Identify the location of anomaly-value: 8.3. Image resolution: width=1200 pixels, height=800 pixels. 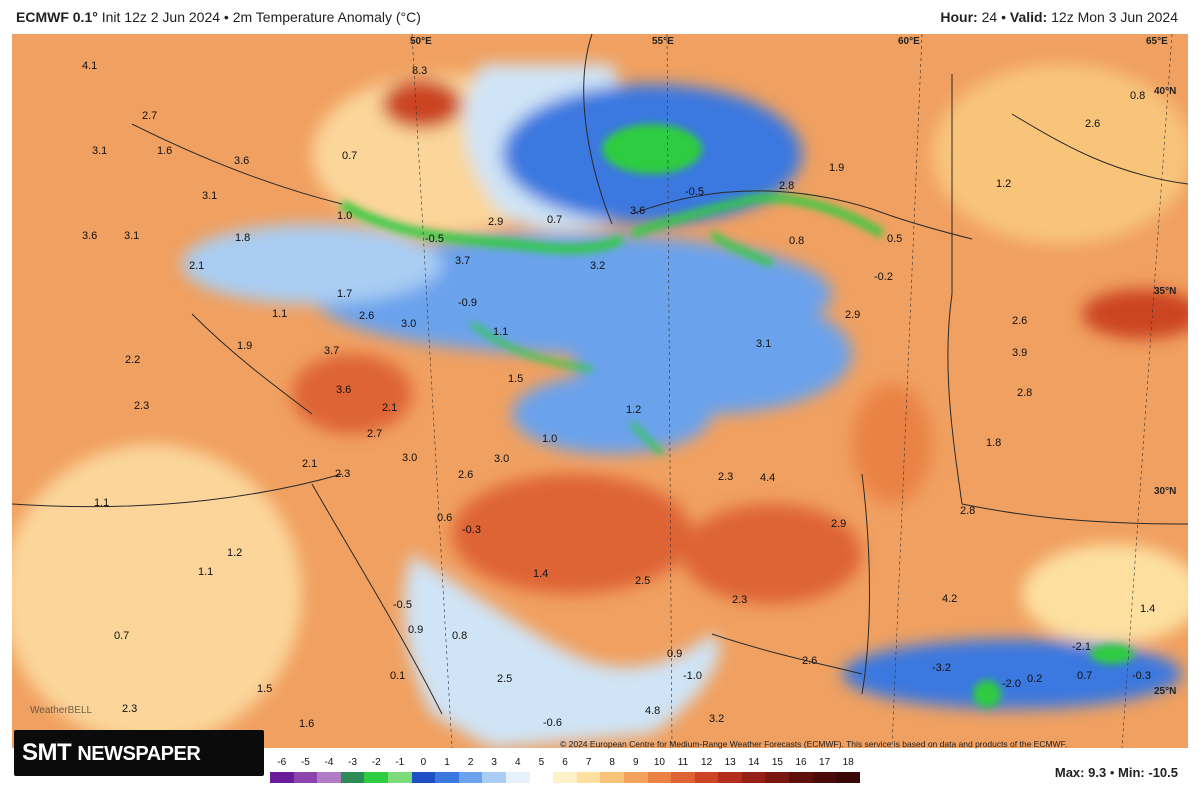
(419, 71).